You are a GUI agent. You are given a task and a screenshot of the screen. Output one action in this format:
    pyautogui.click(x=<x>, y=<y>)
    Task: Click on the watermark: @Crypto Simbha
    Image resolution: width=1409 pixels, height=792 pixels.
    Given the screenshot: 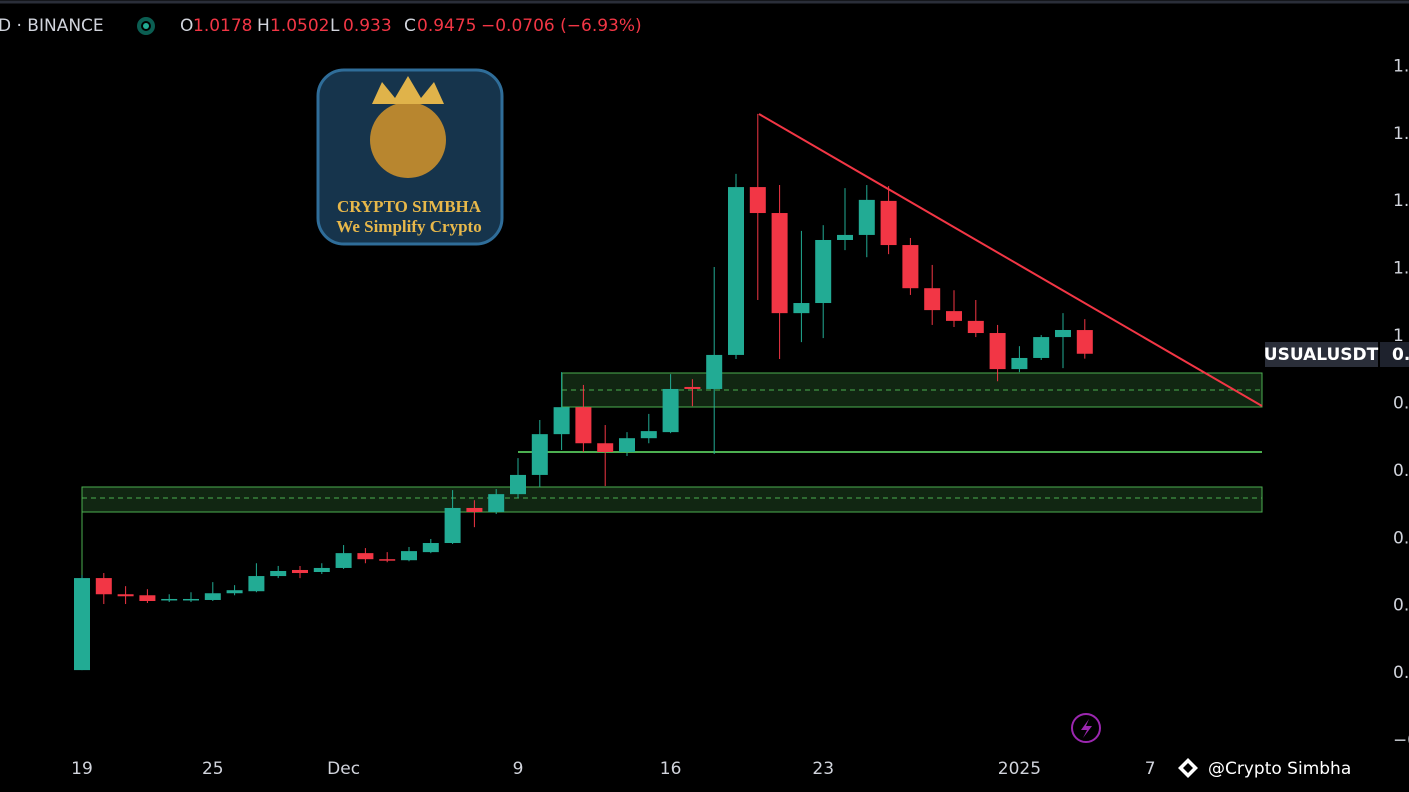 What is the action you would take?
    pyautogui.click(x=1279, y=769)
    